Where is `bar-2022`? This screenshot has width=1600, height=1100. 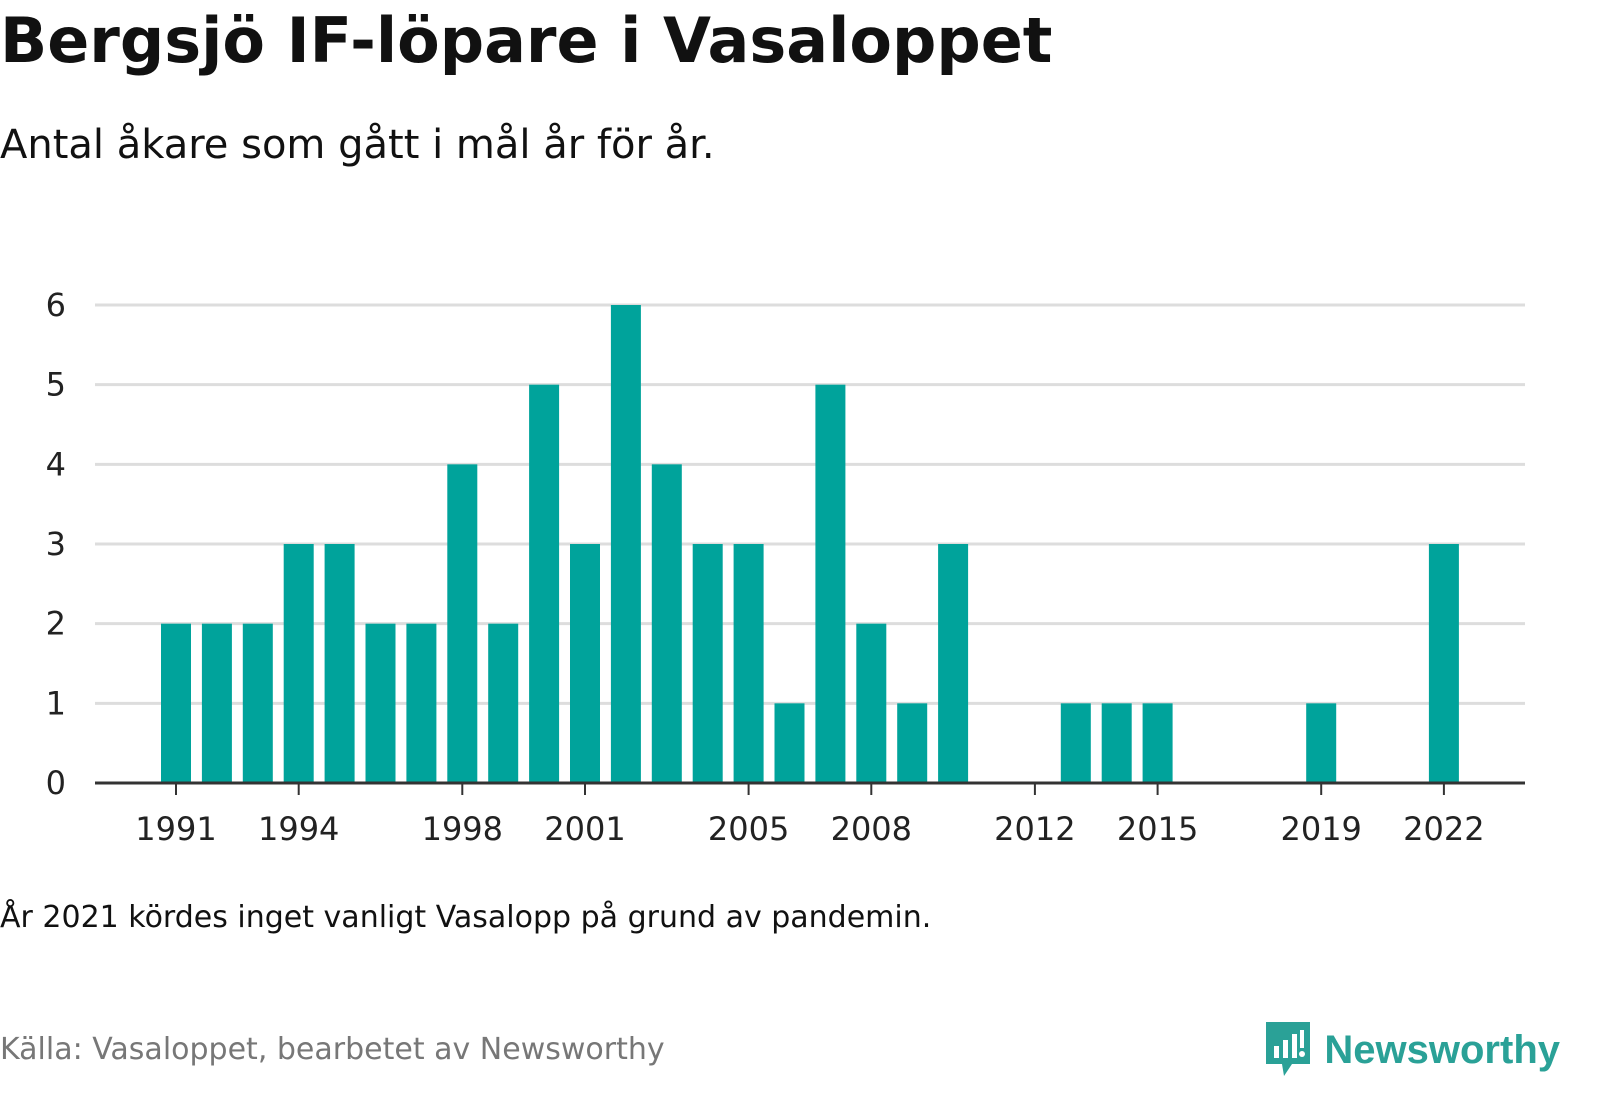 bar-2022 is located at coordinates (1443, 663).